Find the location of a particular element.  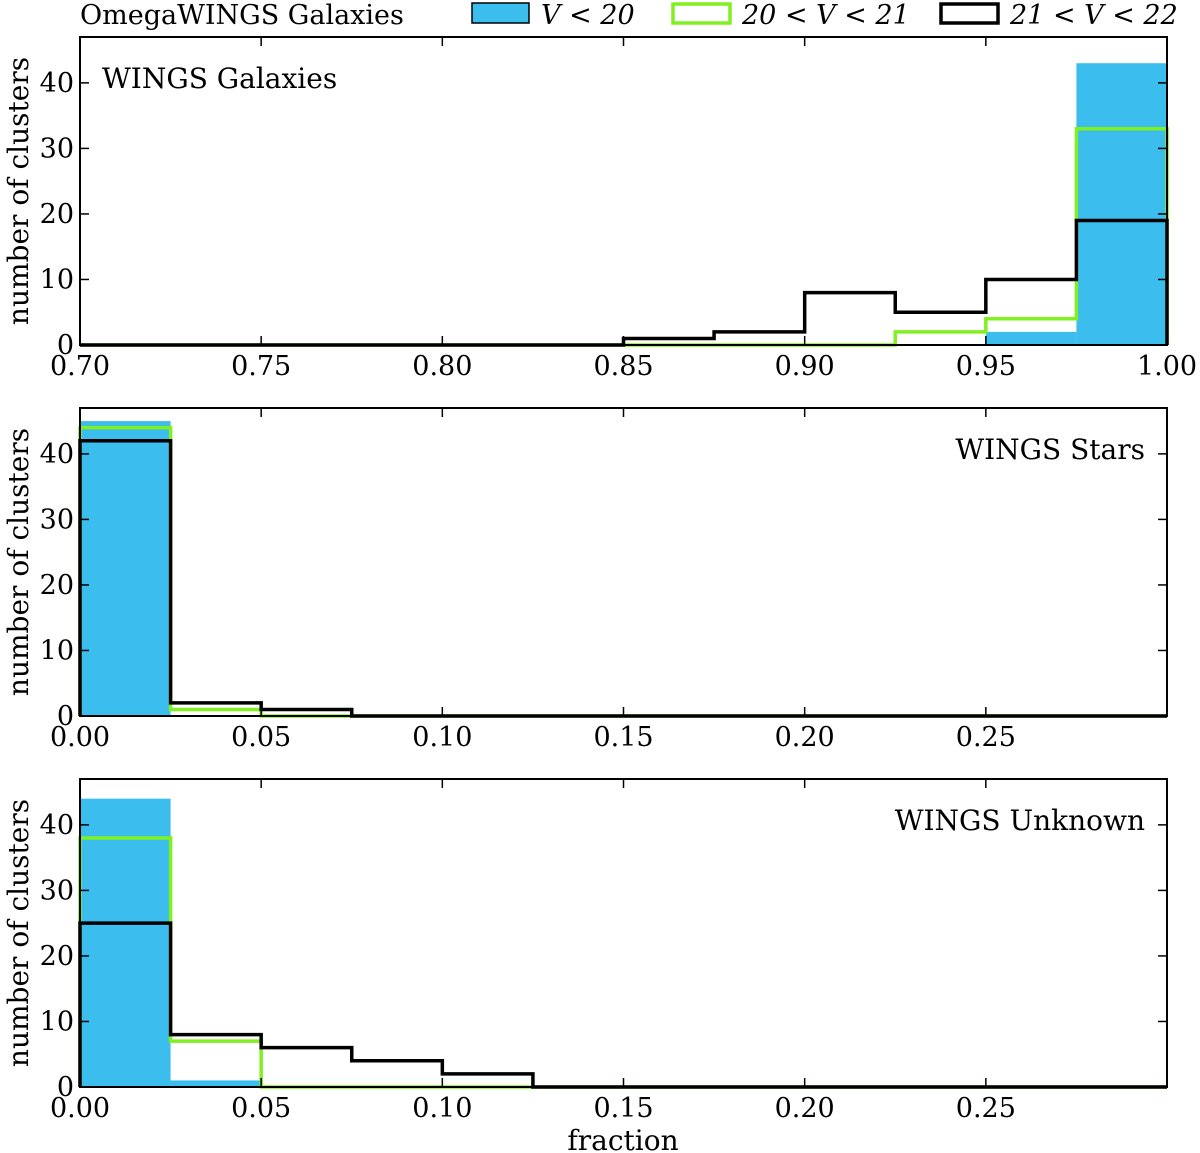

legend-label-21-v-22: 21 < V < 22 is located at coordinates (1093, 15).